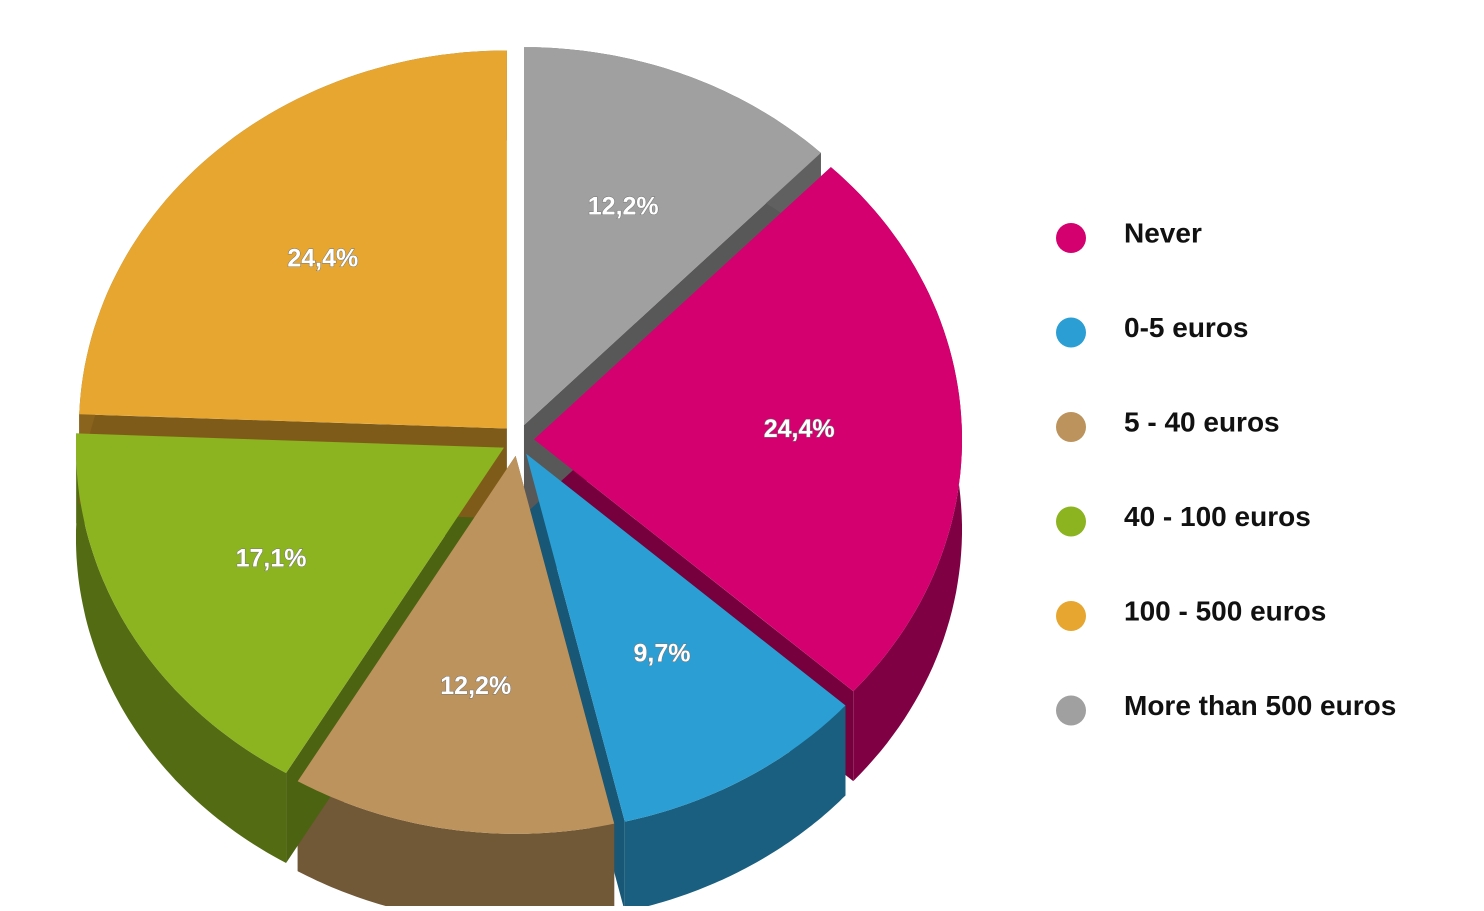 This screenshot has width=1484, height=911. I want to click on value-label: 9,7%, so click(661, 654).